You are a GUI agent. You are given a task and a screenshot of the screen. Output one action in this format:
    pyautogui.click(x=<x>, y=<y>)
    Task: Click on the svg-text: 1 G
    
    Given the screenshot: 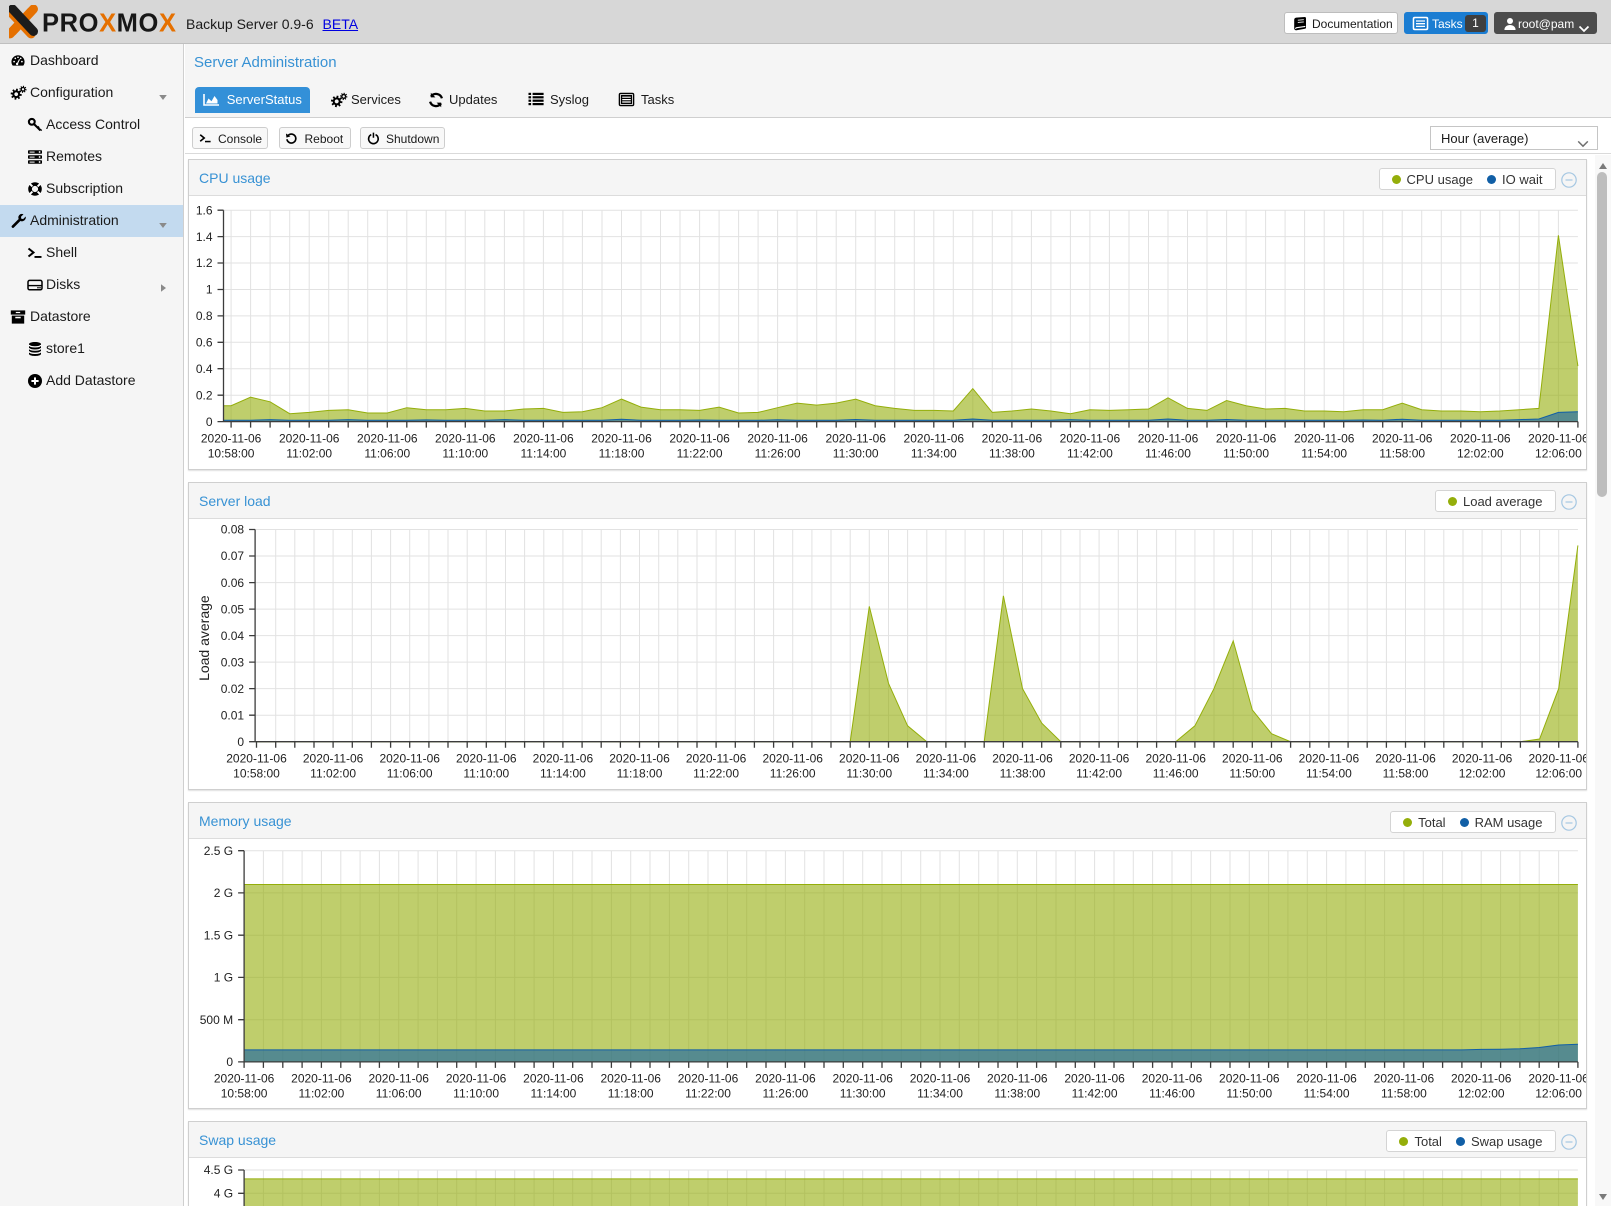 What is the action you would take?
    pyautogui.click(x=223, y=978)
    